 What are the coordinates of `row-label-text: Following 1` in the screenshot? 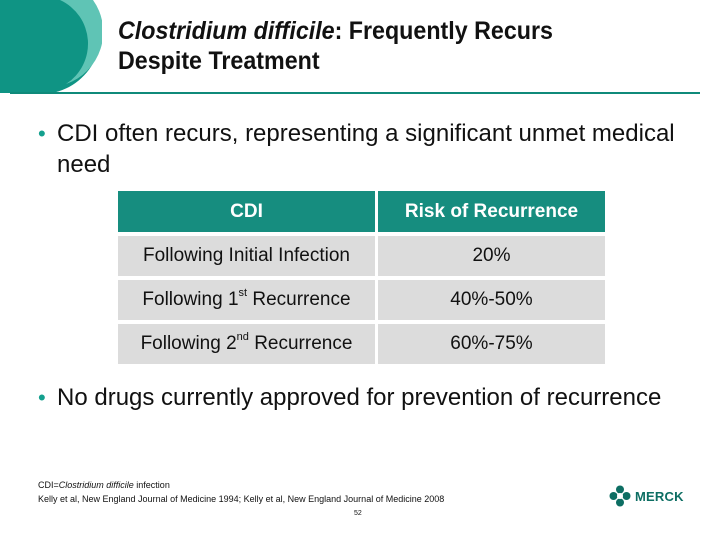 It's located at (190, 299).